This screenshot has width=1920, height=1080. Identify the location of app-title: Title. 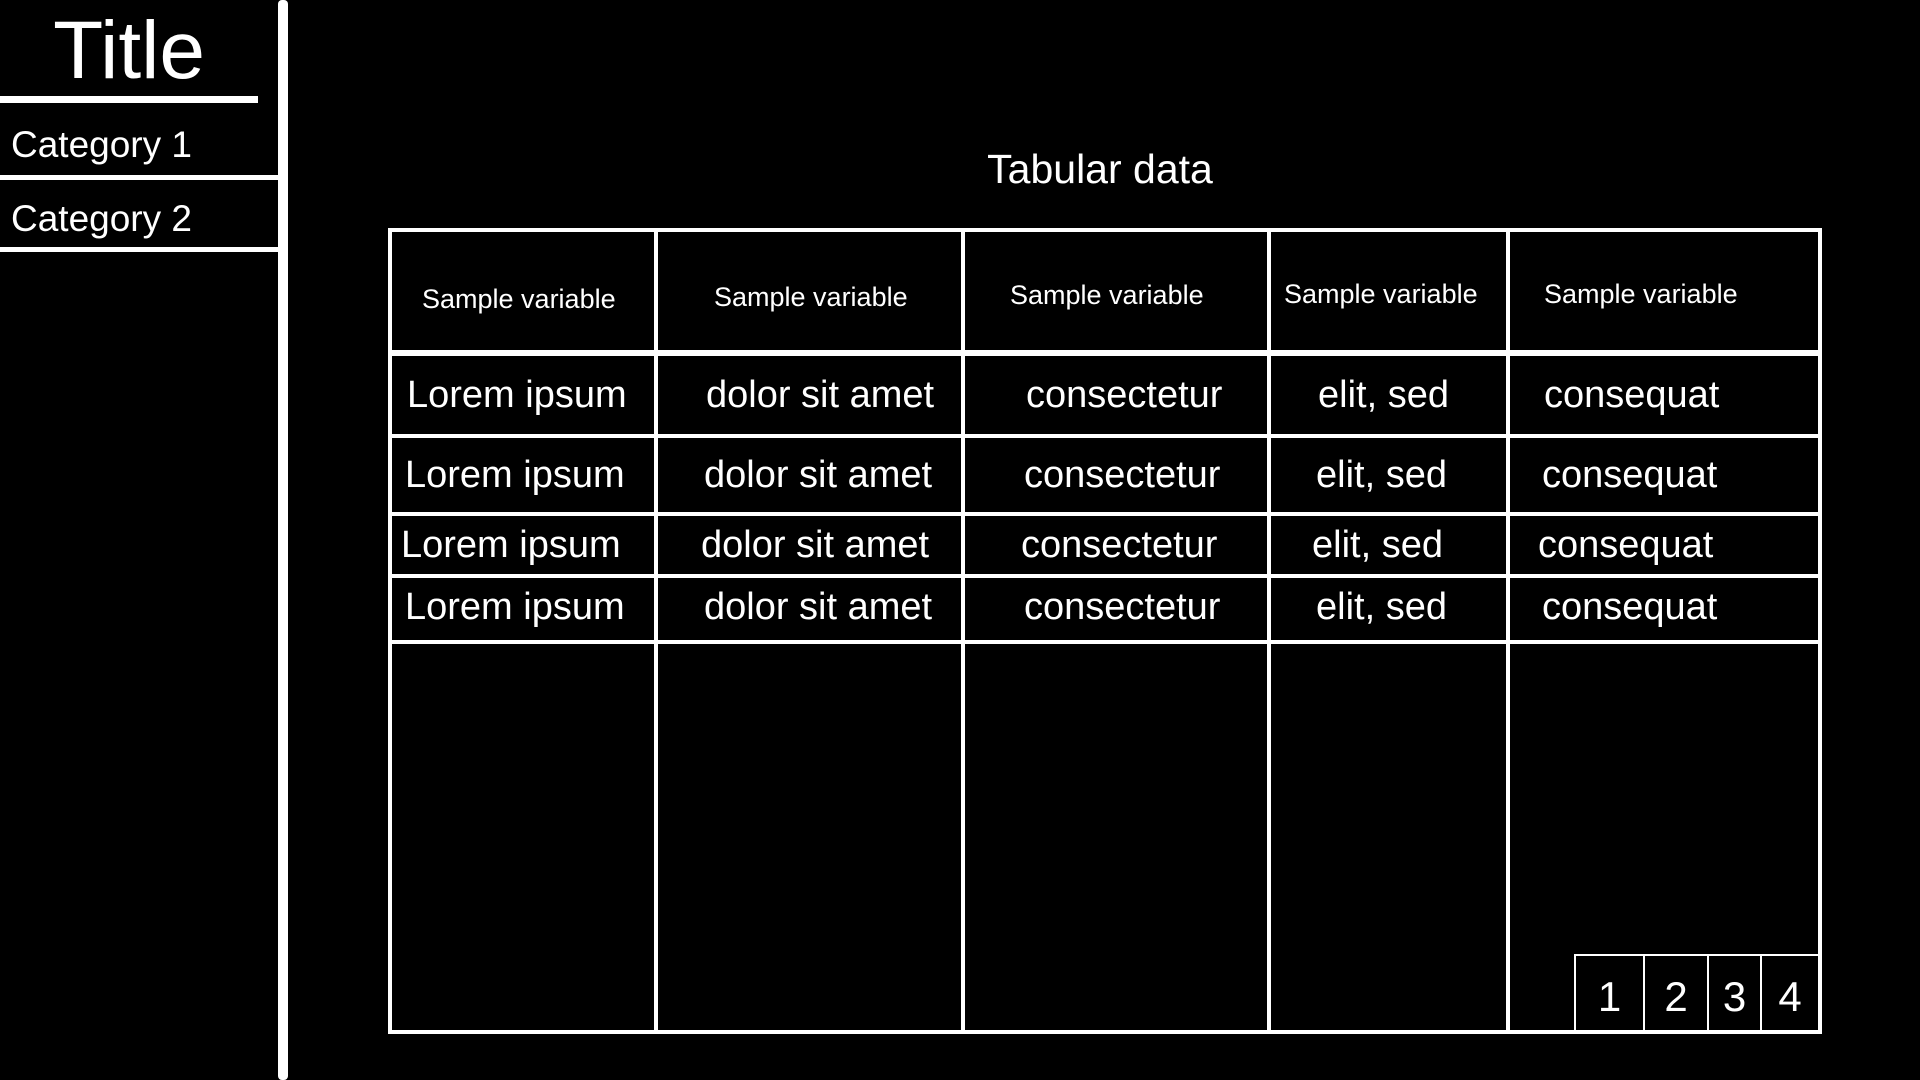
(129, 51).